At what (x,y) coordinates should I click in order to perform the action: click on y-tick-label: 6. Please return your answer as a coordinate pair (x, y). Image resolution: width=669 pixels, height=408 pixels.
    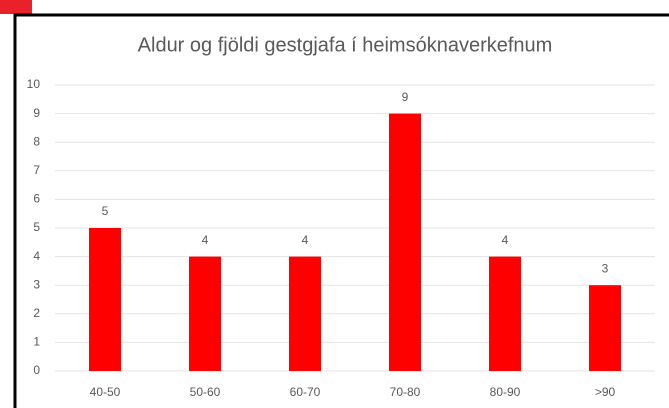
    Looking at the image, I should click on (36, 199).